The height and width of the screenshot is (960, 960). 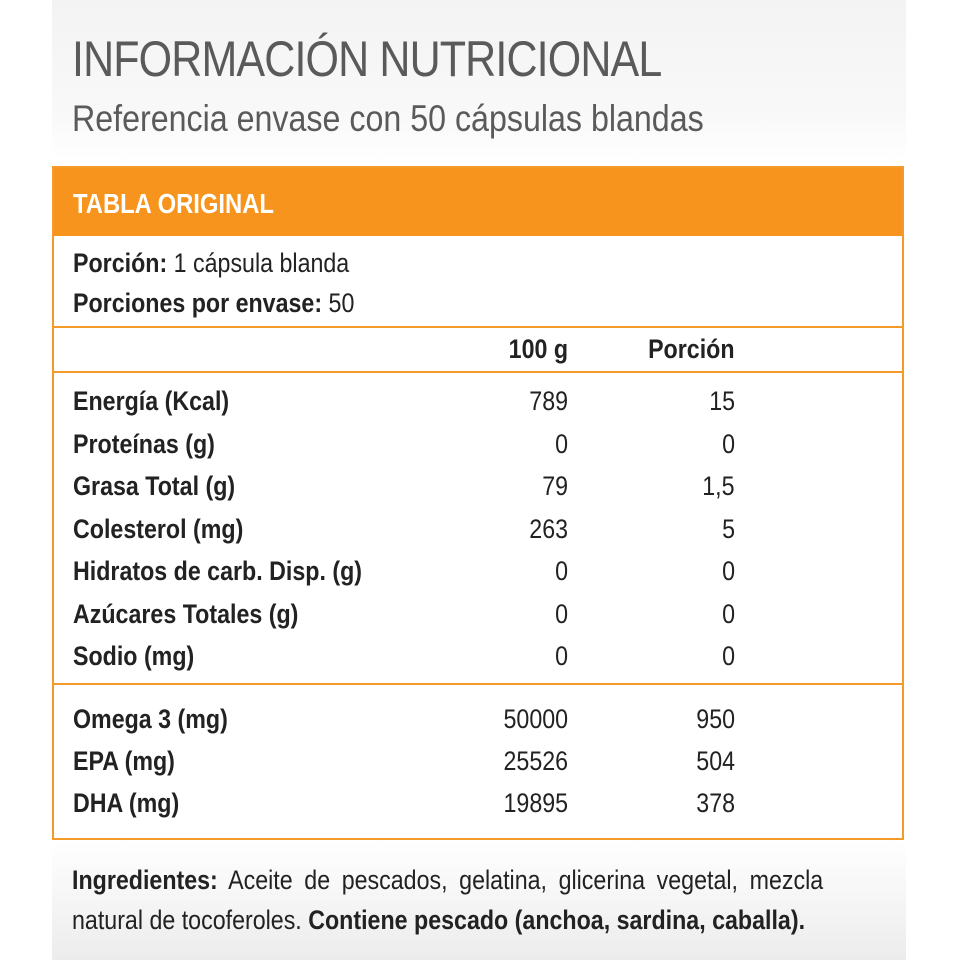 I want to click on value-per-100g: 50000, so click(x=535, y=719).